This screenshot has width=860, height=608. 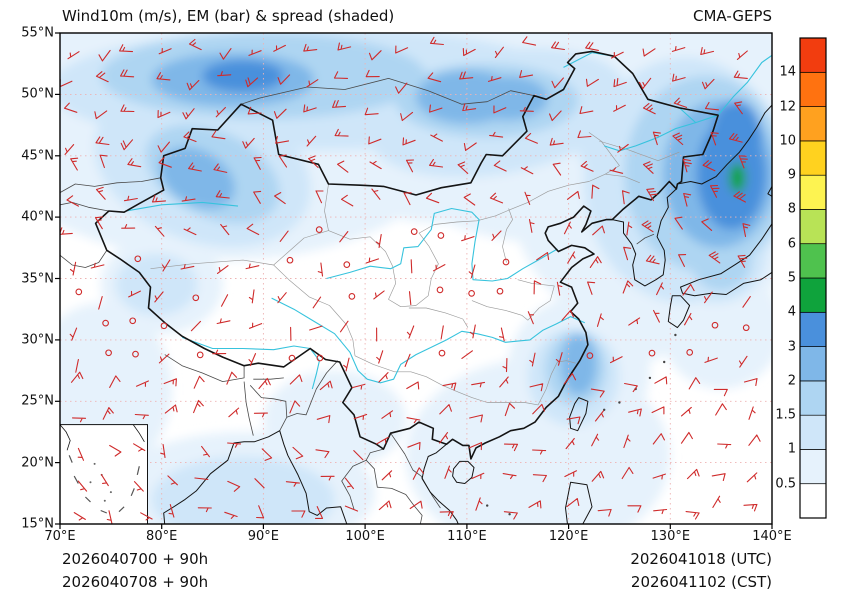 I want to click on bangladesh-border-w, so click(x=248, y=408).